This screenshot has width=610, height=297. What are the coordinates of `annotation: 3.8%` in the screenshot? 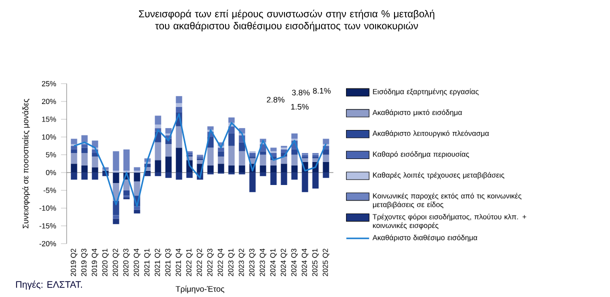 It's located at (301, 93).